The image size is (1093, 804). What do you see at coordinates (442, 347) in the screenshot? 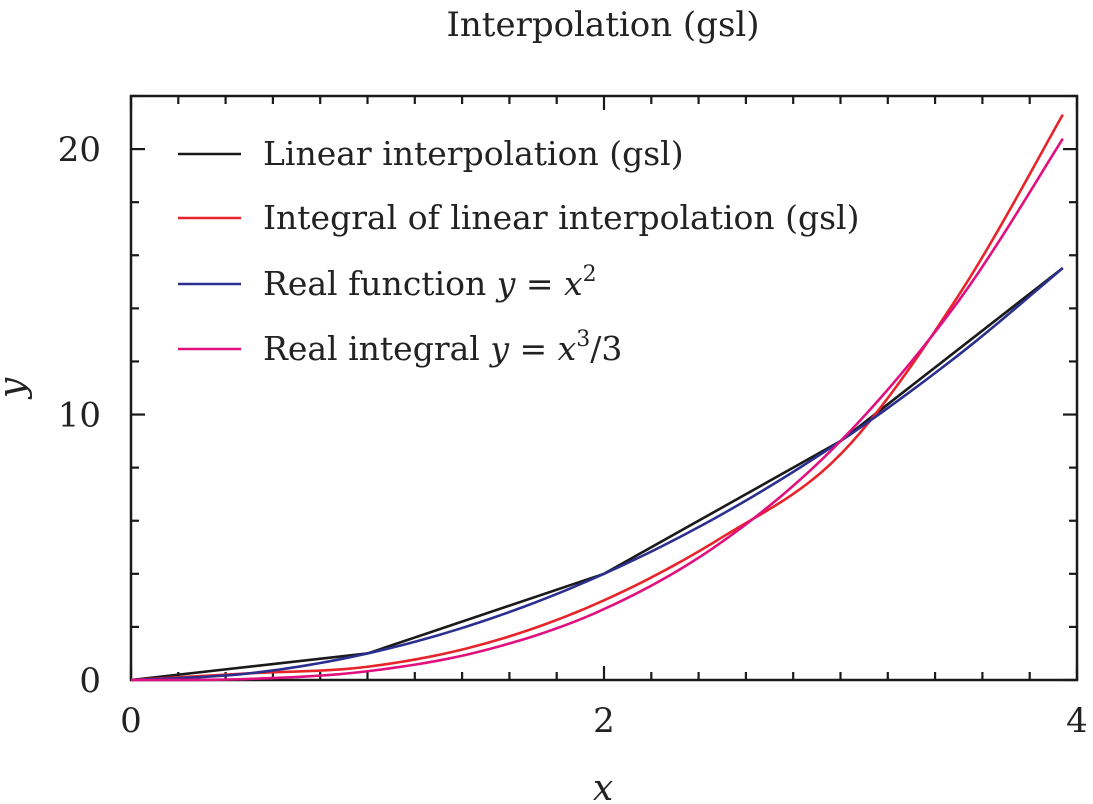
I see `legend-label: Real integral y = x3/3` at bounding box center [442, 347].